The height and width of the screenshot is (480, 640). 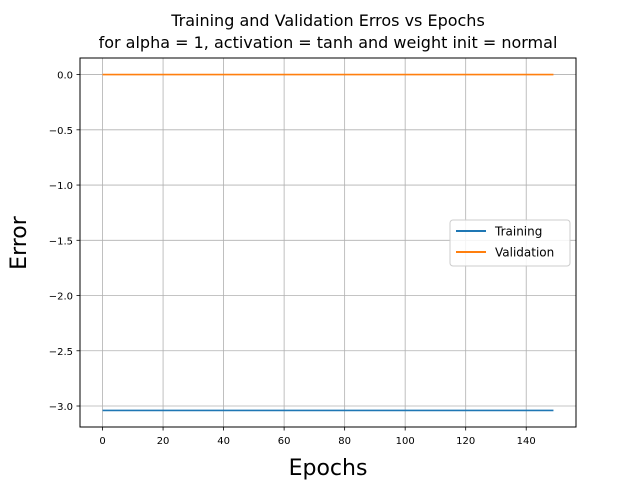 I want to click on y-tick-label: −0.5, so click(x=61, y=131).